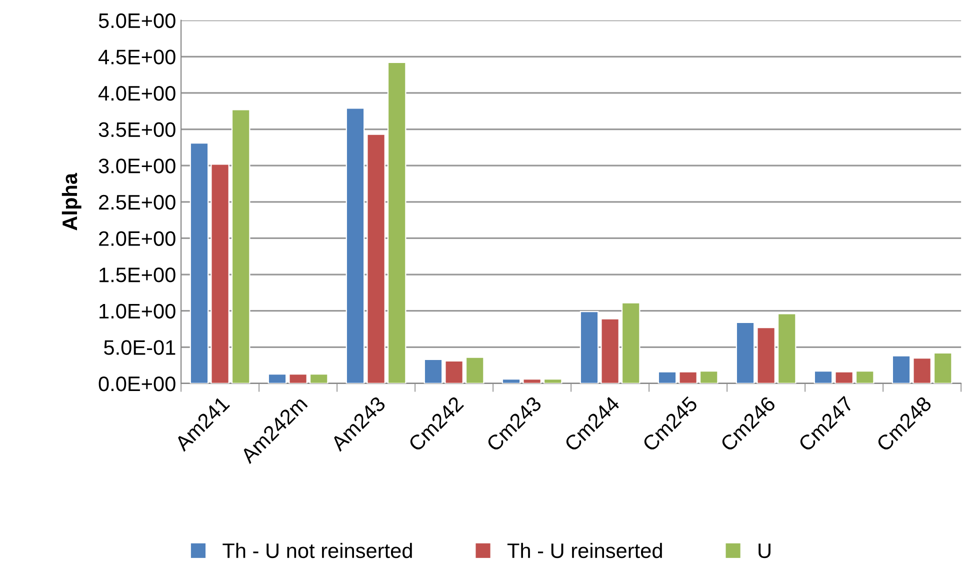  I want to click on legend-label: Th - U not reinserted, so click(317, 550).